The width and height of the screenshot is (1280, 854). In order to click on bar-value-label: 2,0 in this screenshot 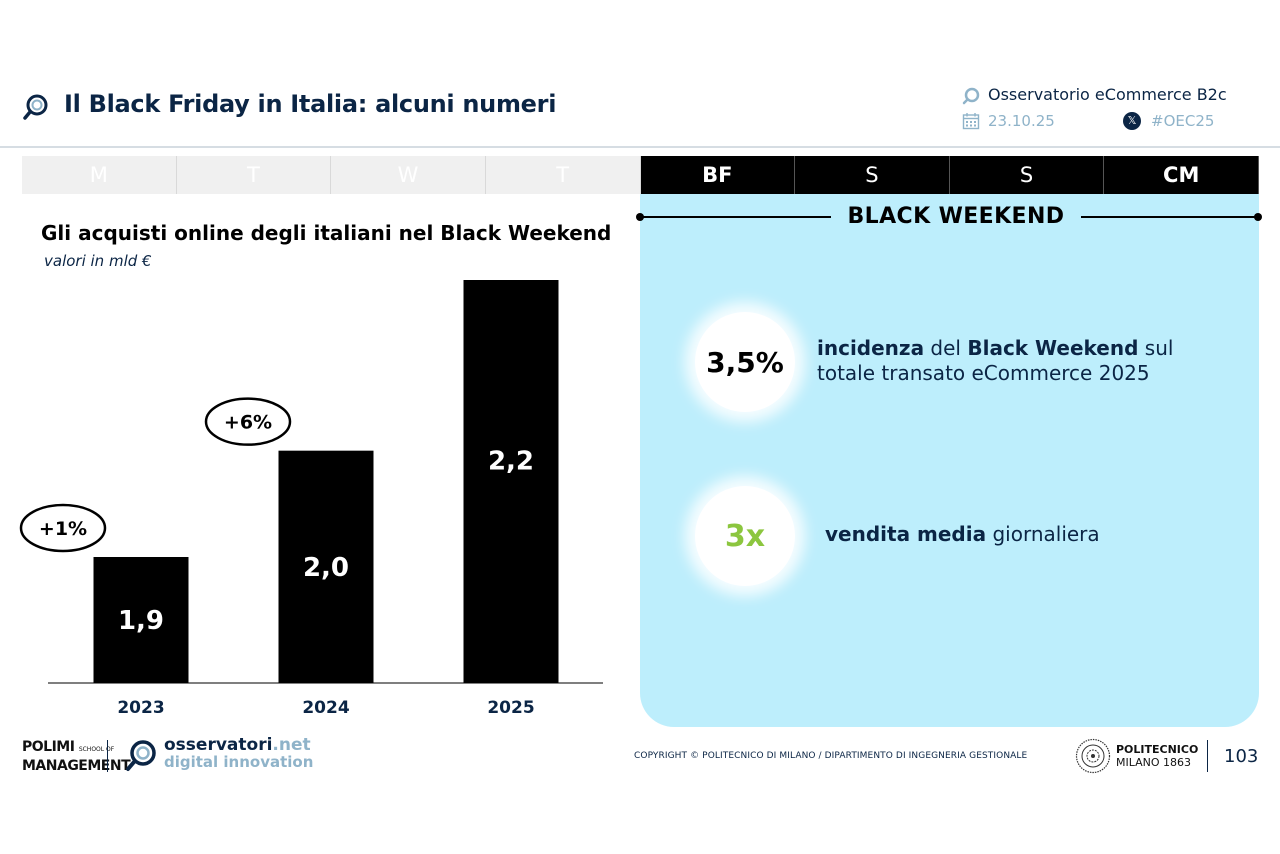, I will do `click(326, 568)`.